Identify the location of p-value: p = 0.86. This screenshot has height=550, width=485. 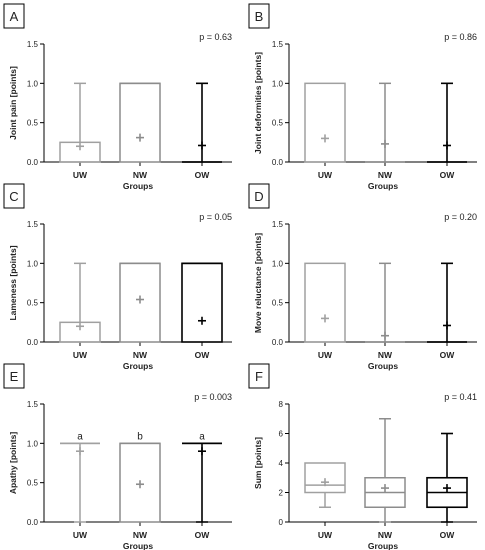
(460, 37).